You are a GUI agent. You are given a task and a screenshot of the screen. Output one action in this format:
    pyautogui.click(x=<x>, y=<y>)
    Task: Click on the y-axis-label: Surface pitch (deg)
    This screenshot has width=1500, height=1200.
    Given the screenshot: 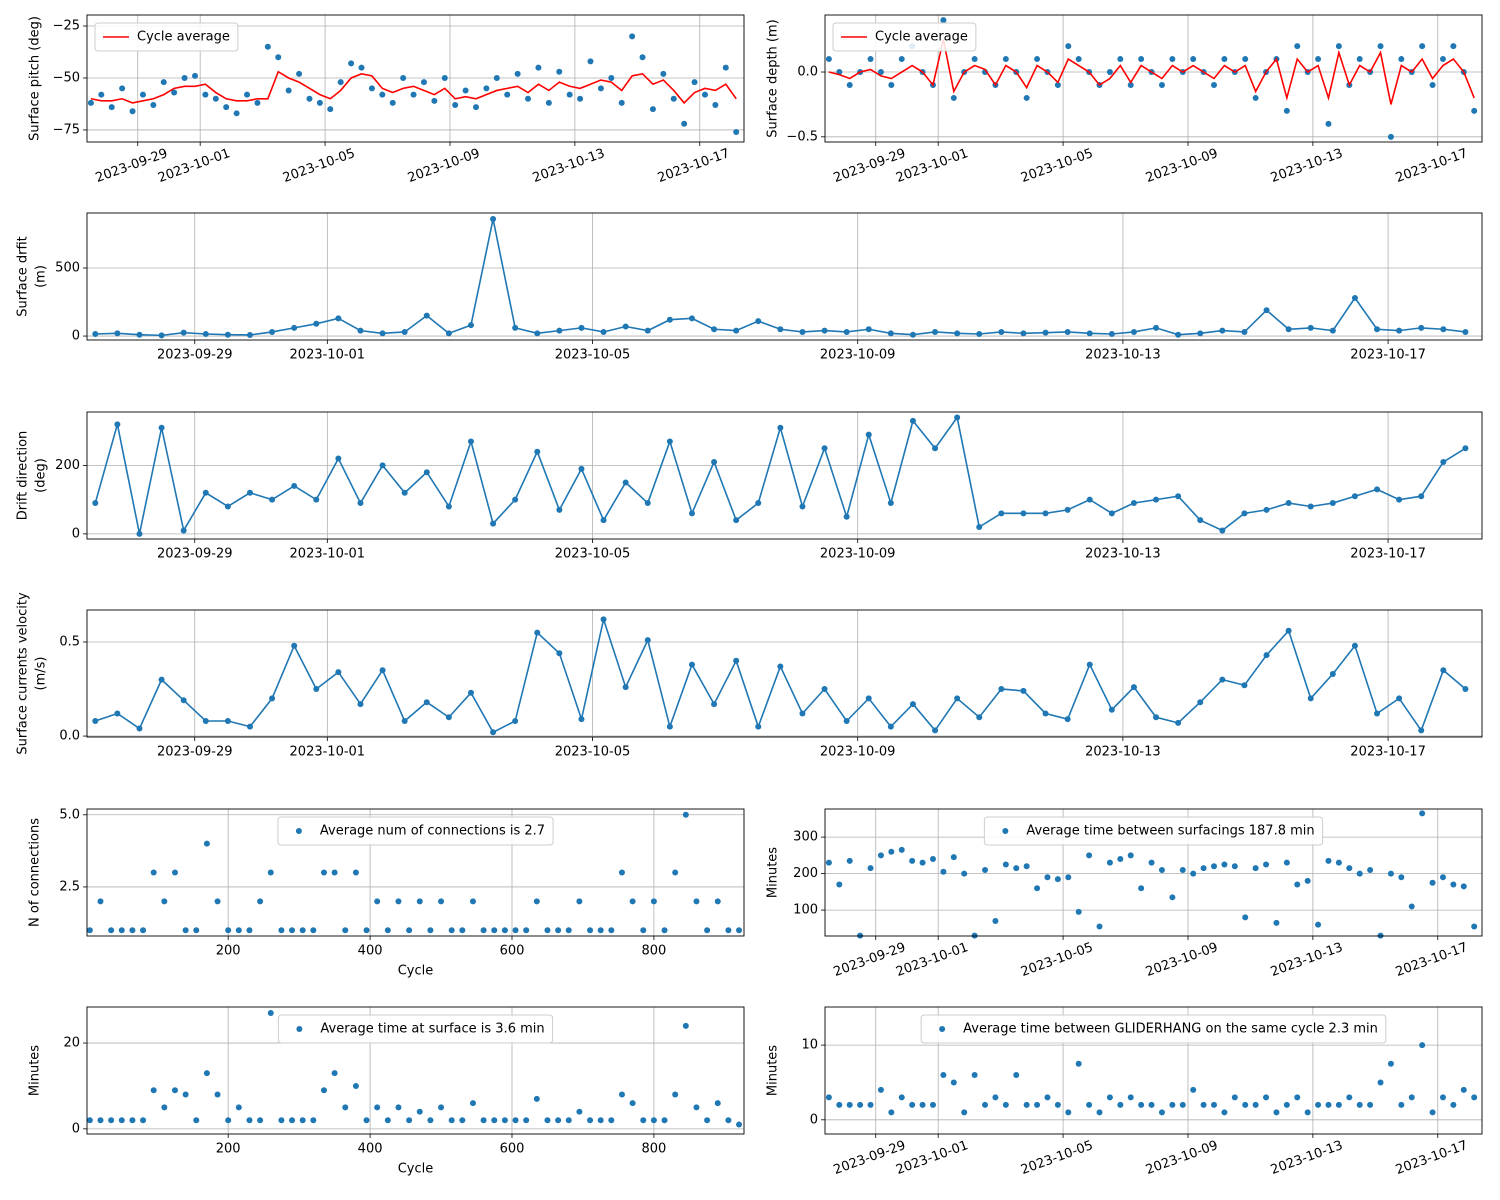 What is the action you would take?
    pyautogui.click(x=35, y=78)
    